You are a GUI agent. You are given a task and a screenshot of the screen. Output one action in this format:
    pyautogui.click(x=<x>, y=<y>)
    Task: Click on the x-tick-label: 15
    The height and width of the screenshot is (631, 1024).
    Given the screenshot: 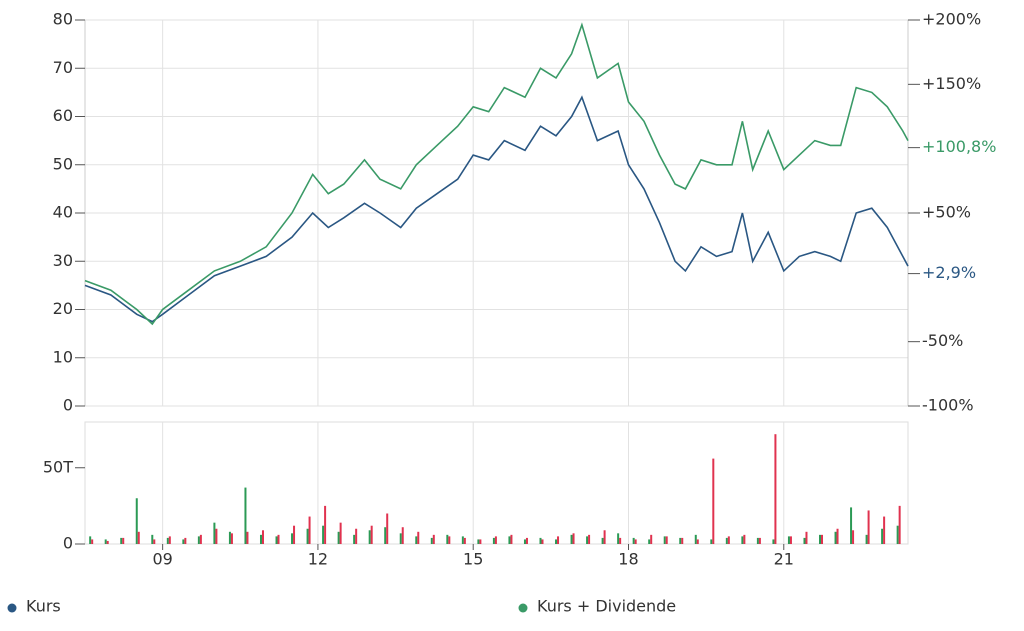 What is the action you would take?
    pyautogui.click(x=473, y=559)
    